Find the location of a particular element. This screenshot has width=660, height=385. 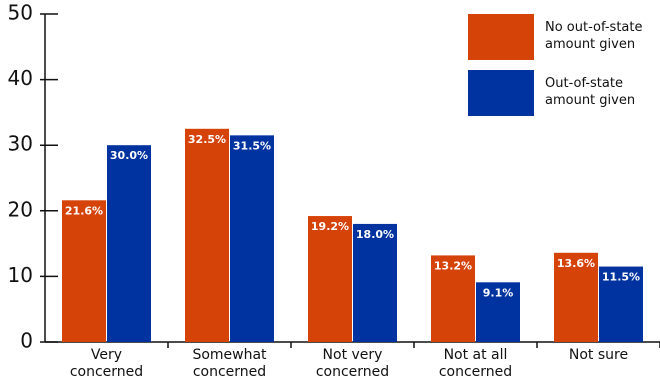

y-tick-label: 50 is located at coordinates (20, 13).